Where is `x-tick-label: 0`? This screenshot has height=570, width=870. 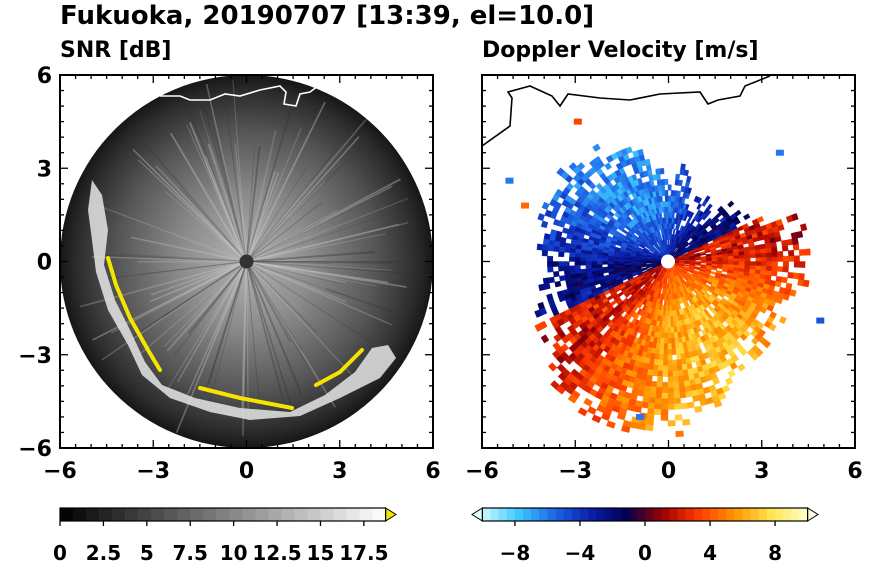 x-tick-label: 0 is located at coordinates (668, 471).